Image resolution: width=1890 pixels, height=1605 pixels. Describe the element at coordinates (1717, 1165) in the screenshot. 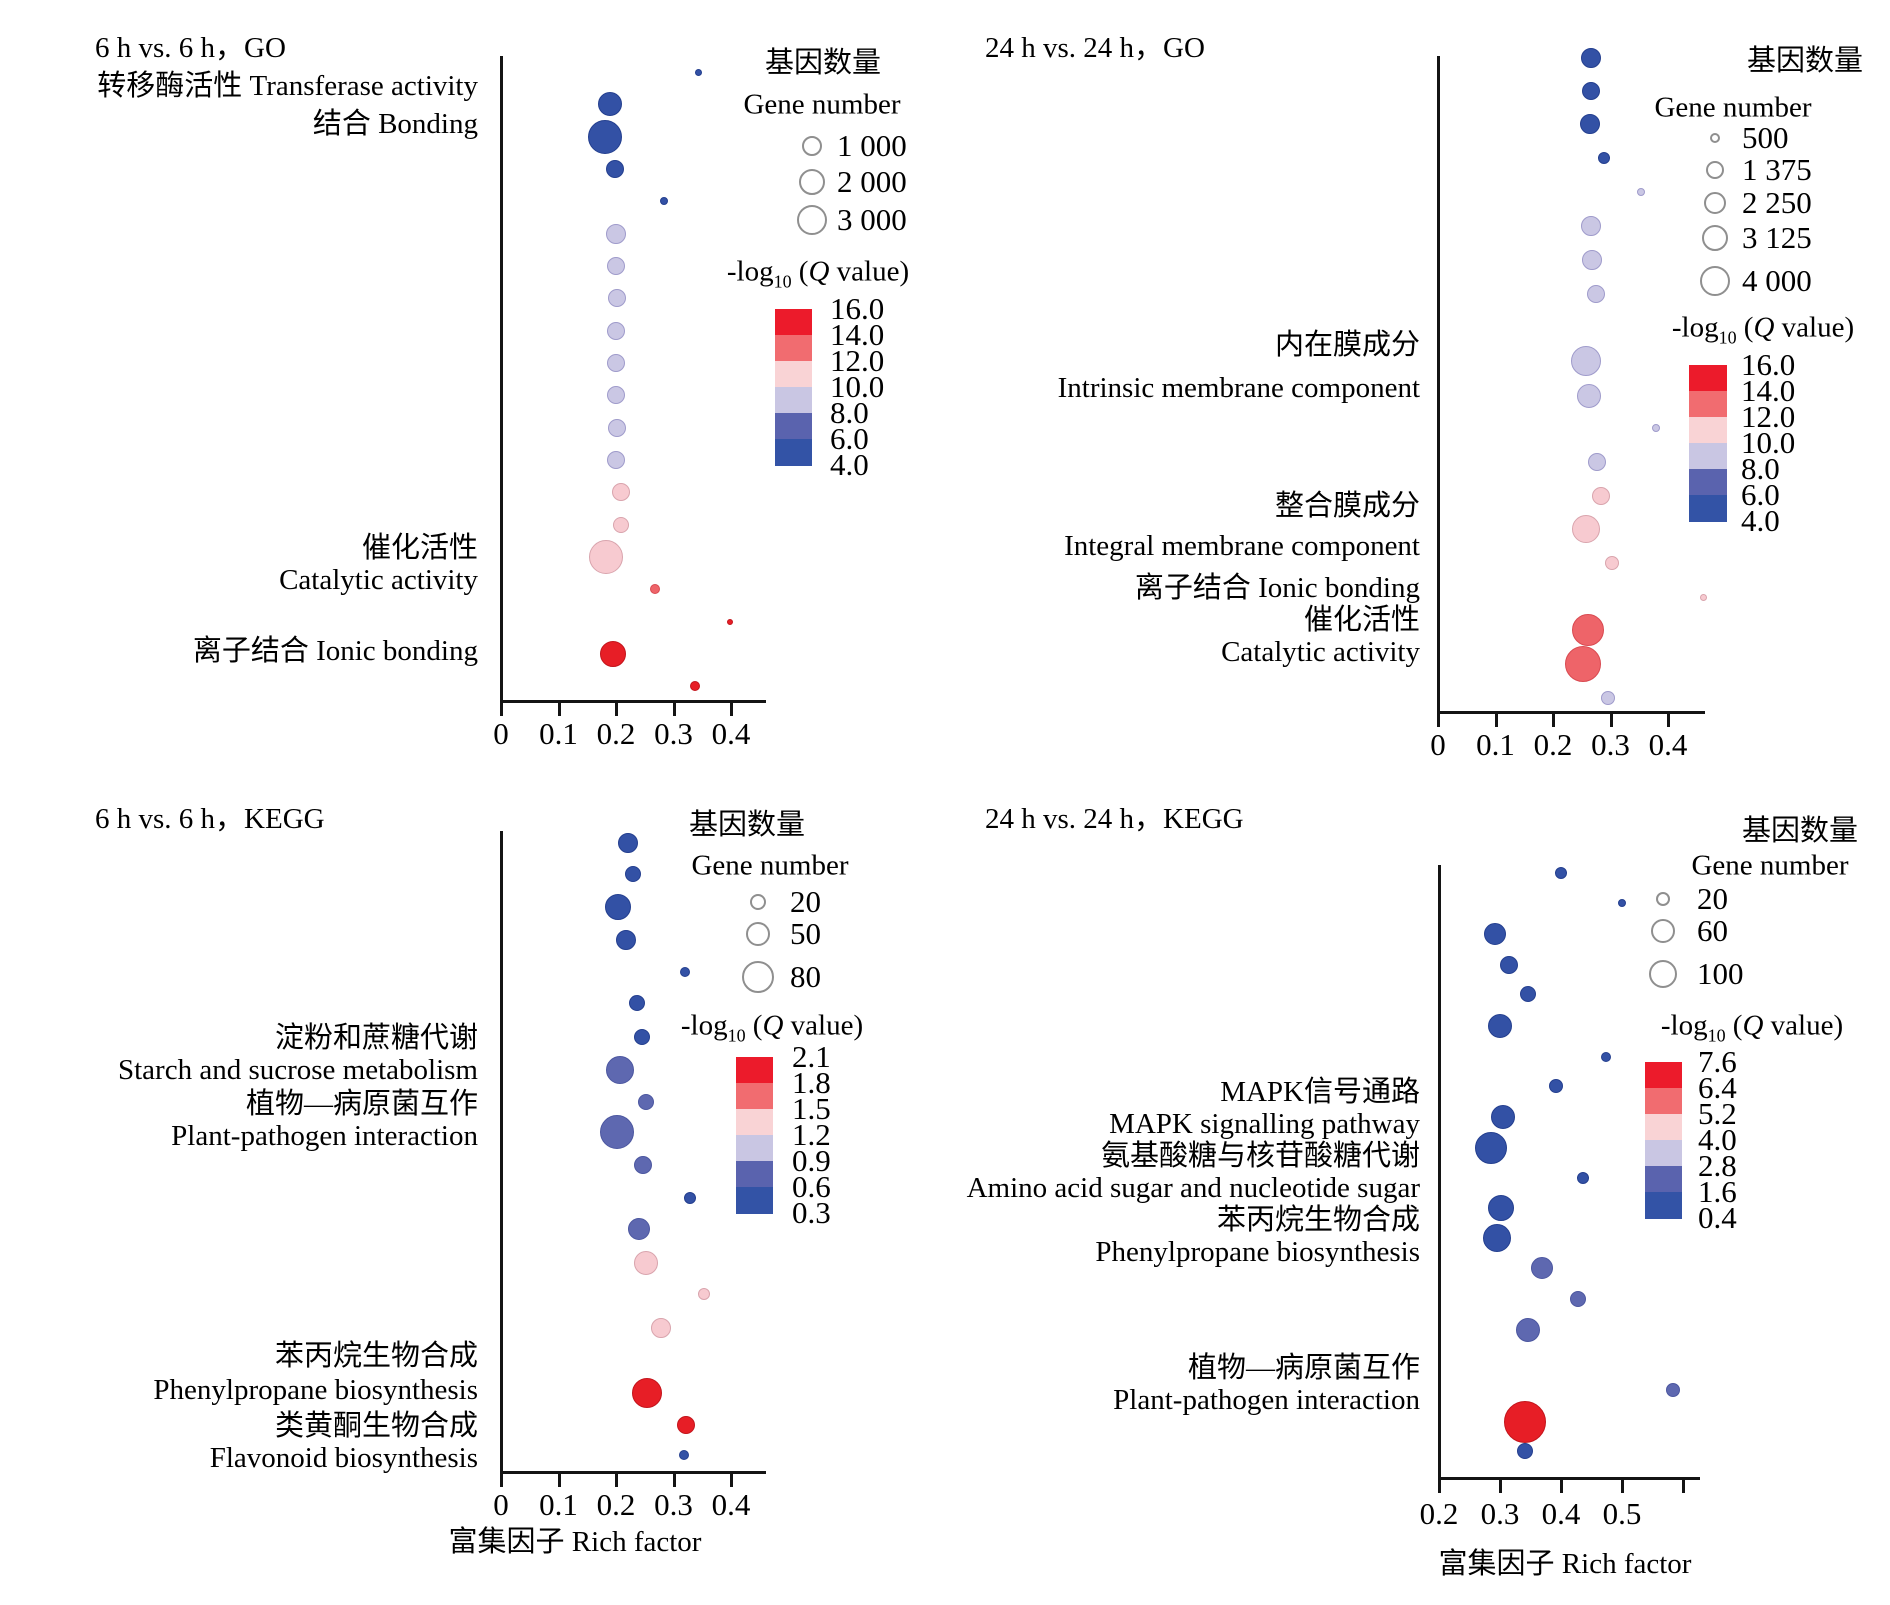

I see `colorbar-label: 2.8` at that location.